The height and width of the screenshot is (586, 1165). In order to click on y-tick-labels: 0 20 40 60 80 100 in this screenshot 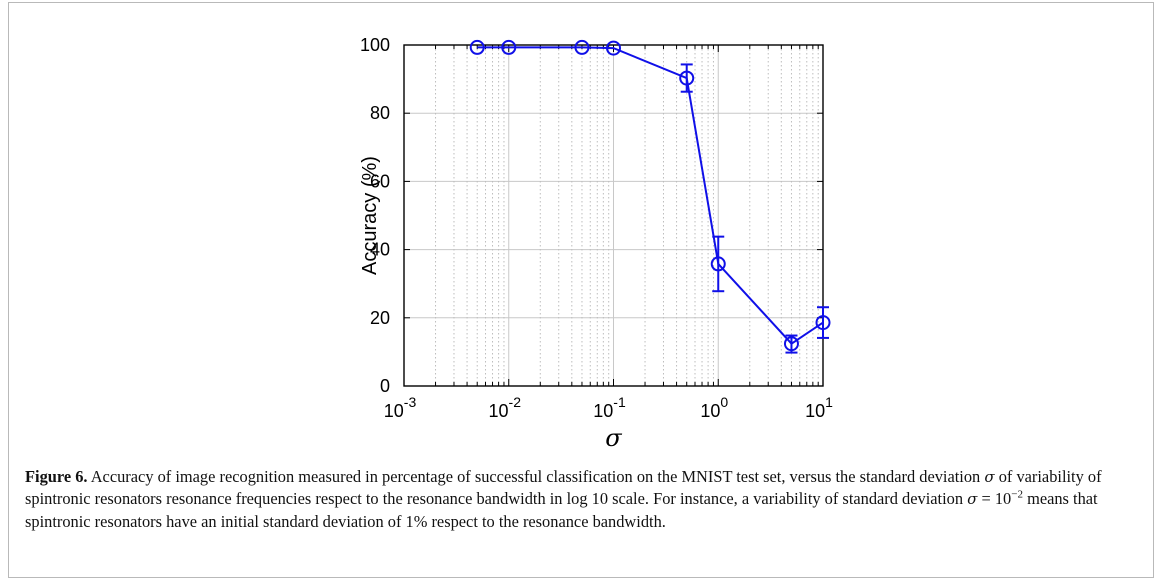, I will do `click(375, 215)`.